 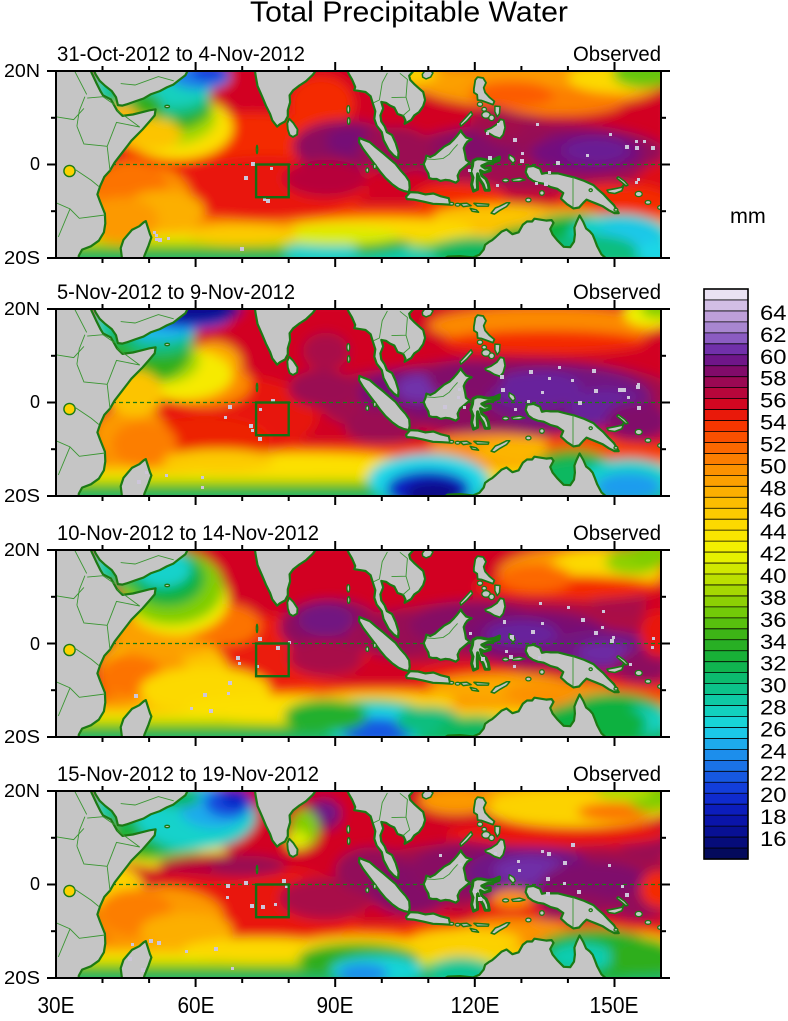 I want to click on svg-text: 48, so click(x=773, y=488).